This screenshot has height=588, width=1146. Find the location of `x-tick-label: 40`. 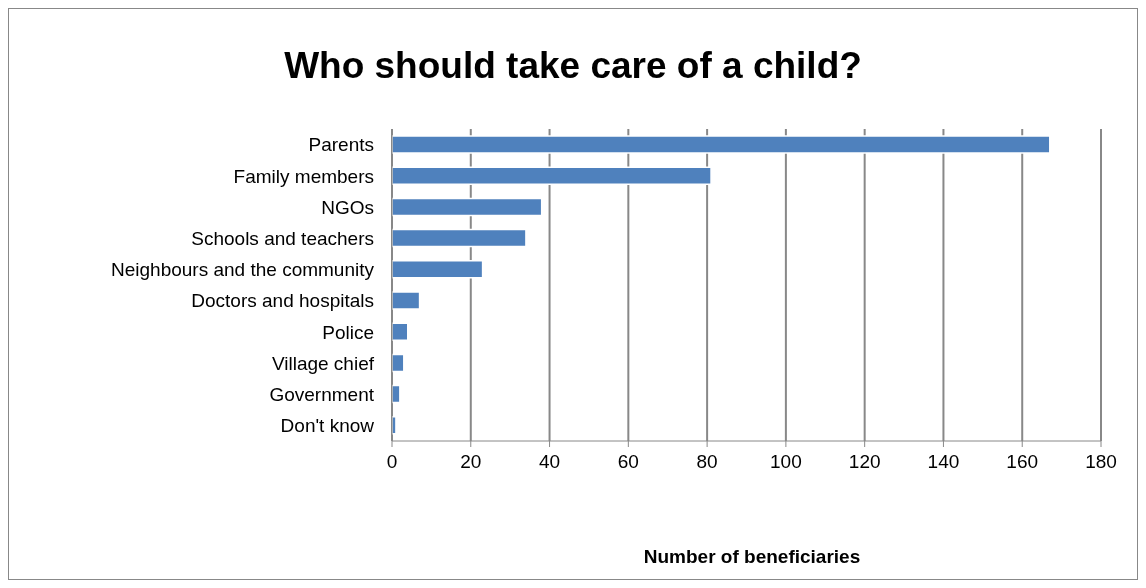

x-tick-label: 40 is located at coordinates (549, 462).